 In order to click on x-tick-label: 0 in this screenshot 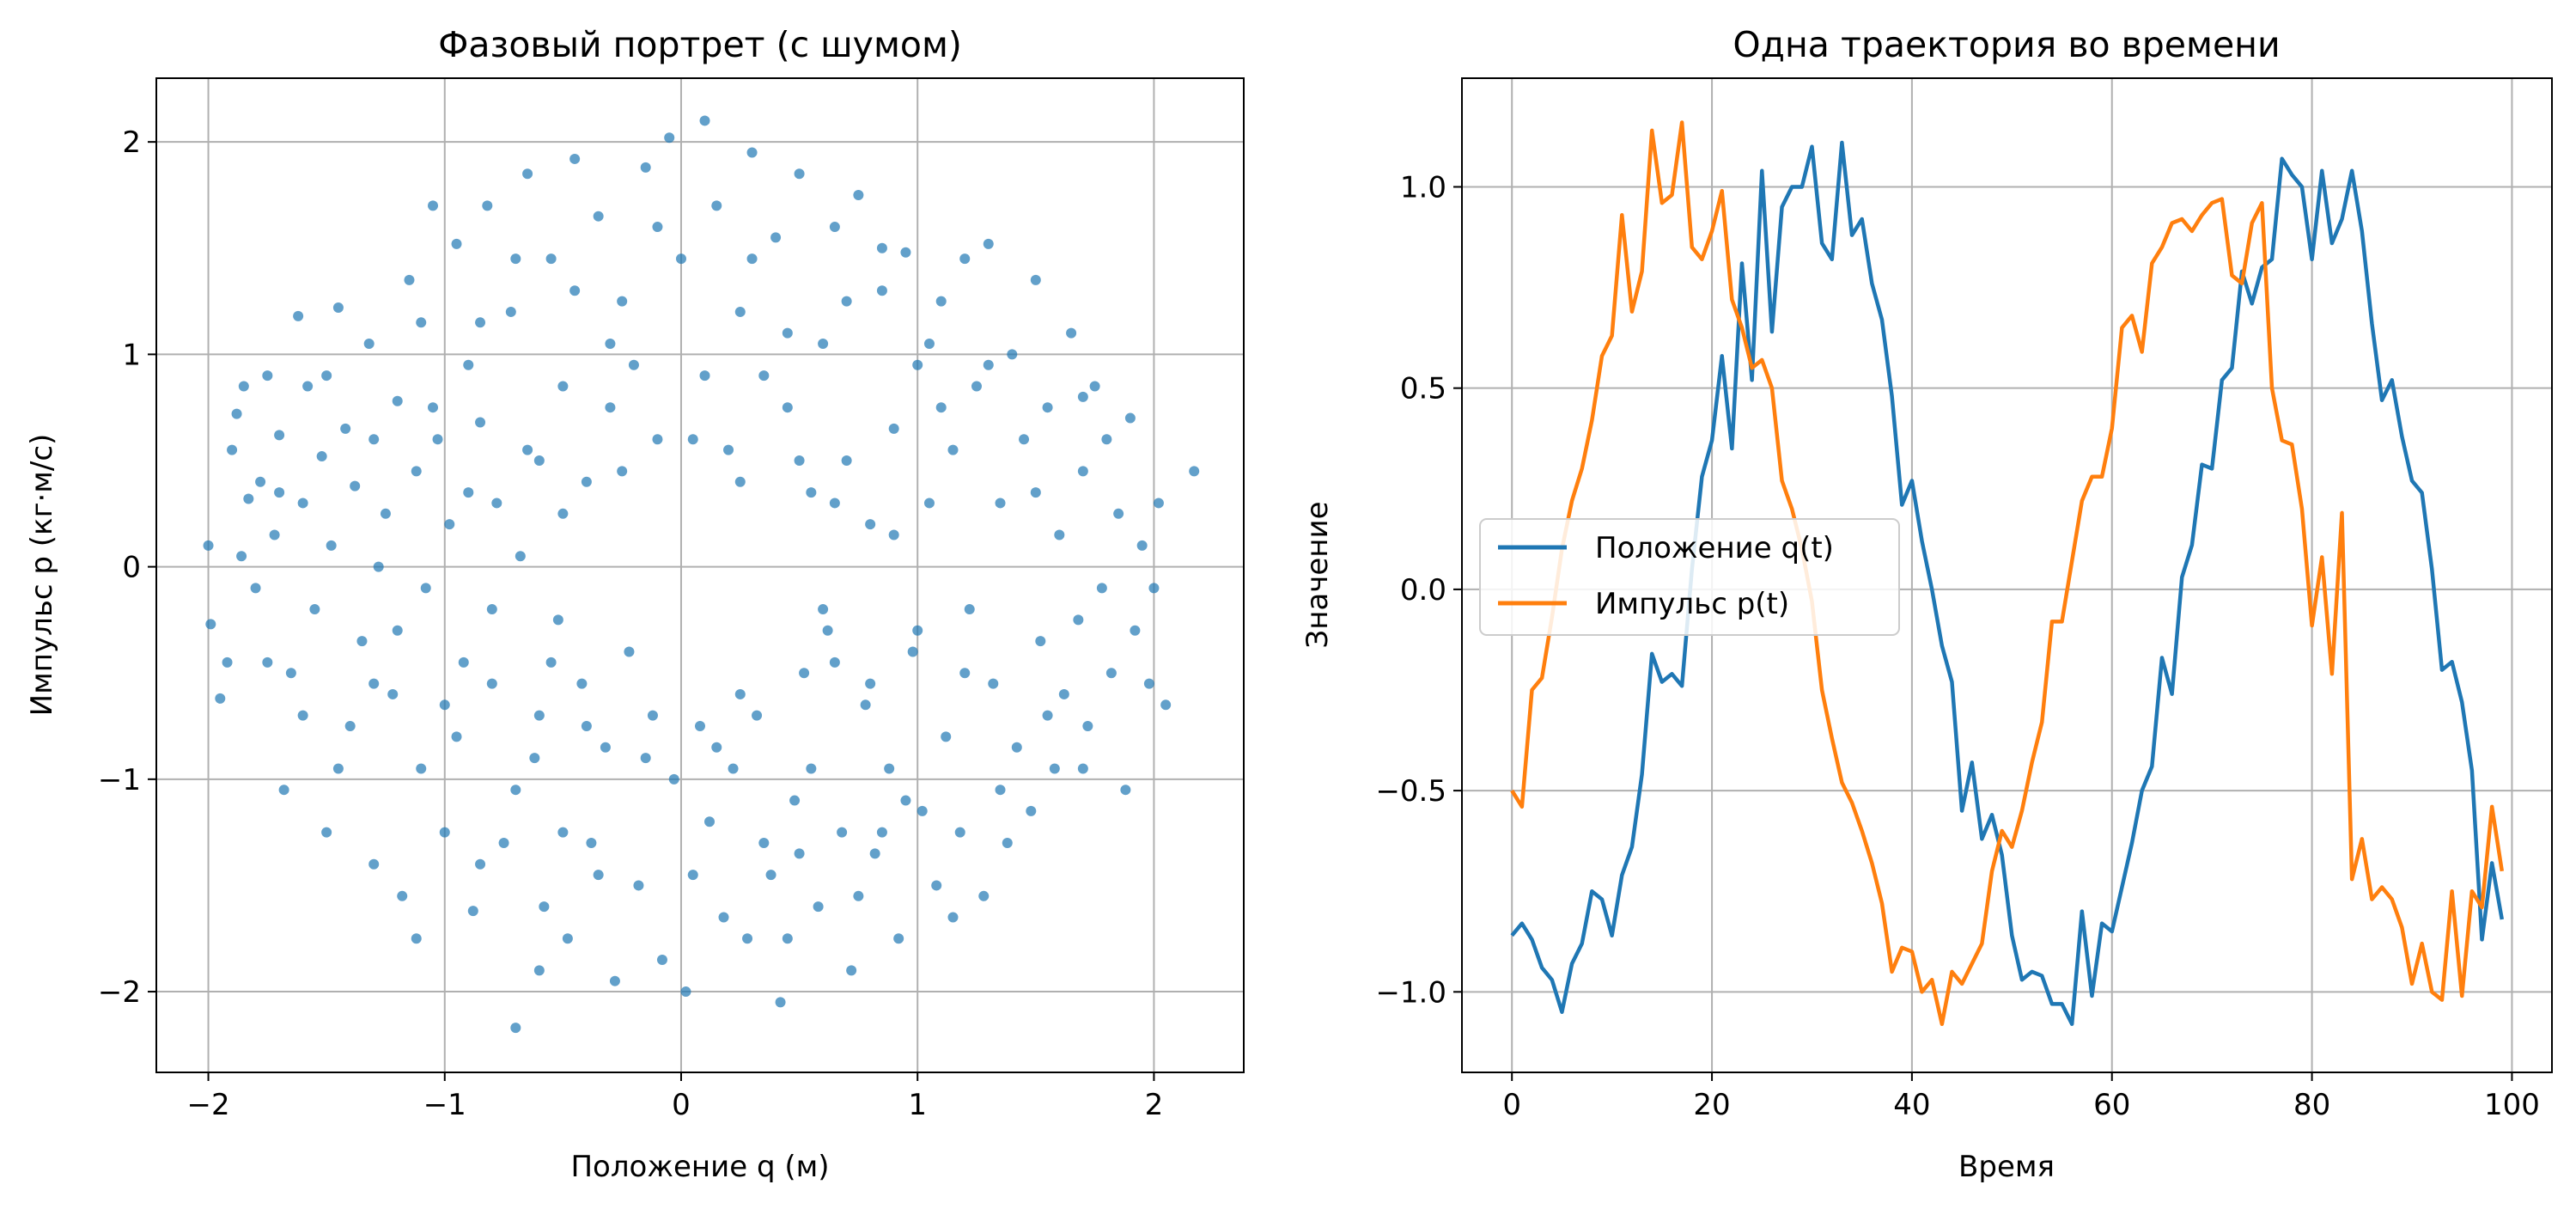, I will do `click(681, 1105)`.